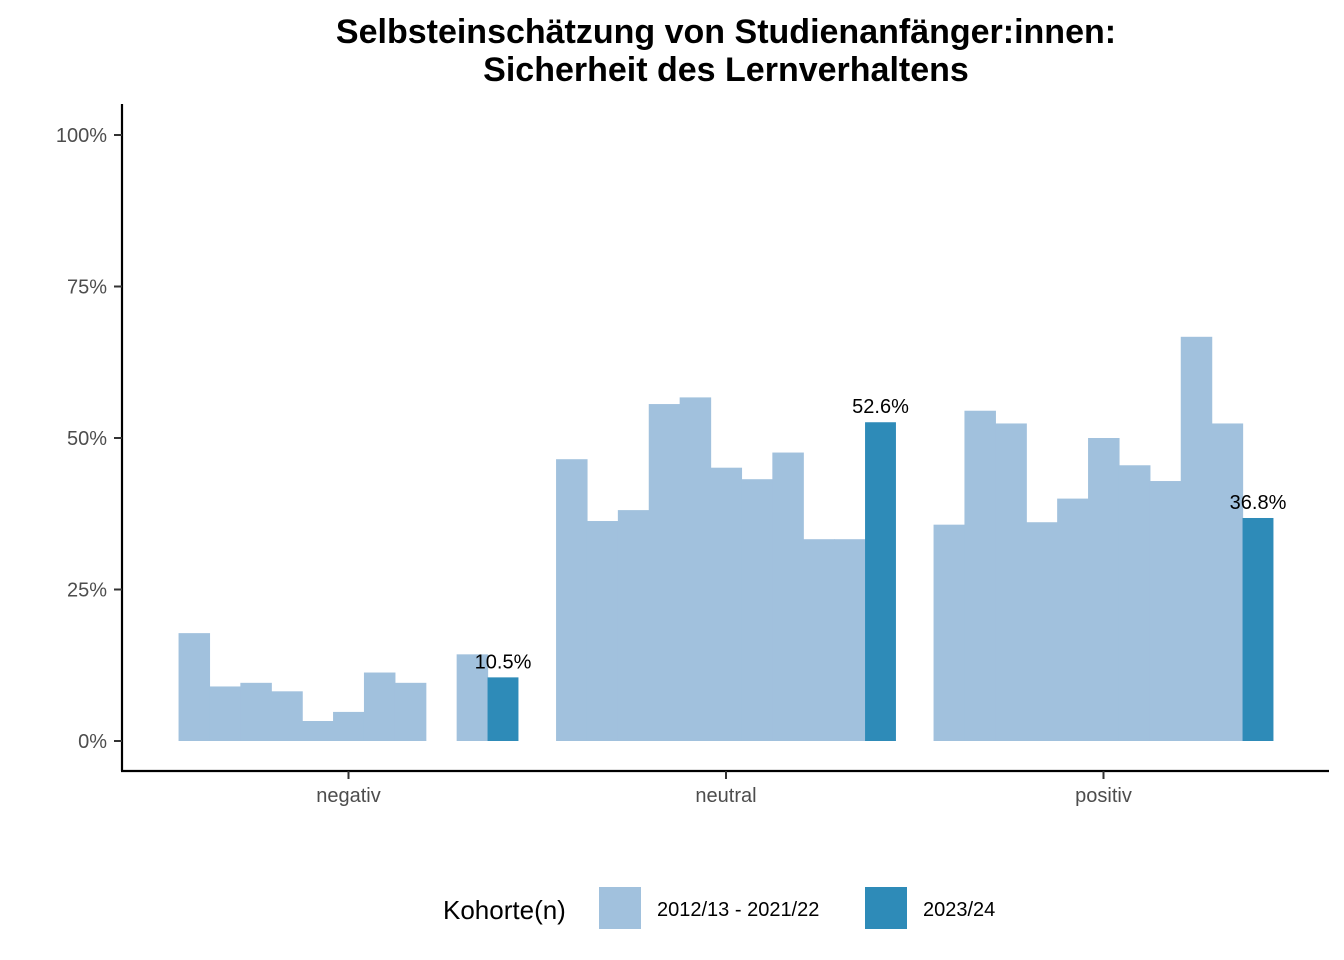 This screenshot has height=960, width=1344. I want to click on y-tick-label-0: 0%, so click(92, 742).